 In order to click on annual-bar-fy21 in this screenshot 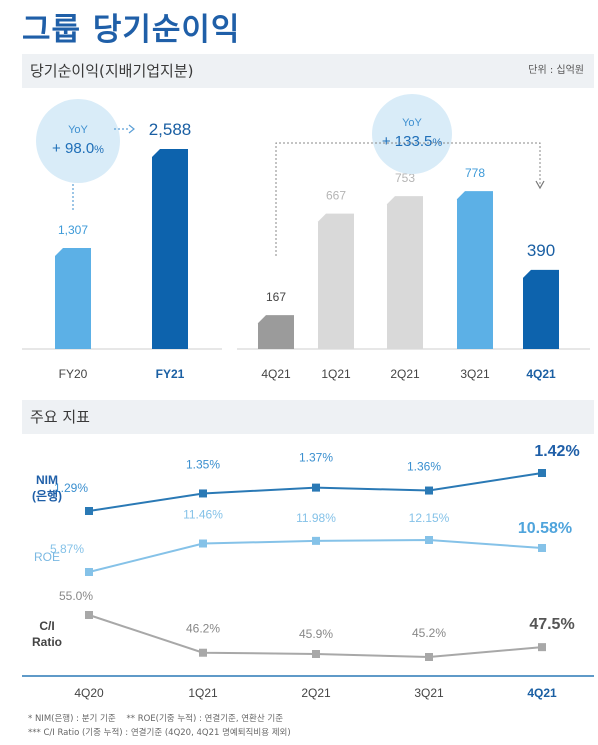, I will do `click(170, 249)`.